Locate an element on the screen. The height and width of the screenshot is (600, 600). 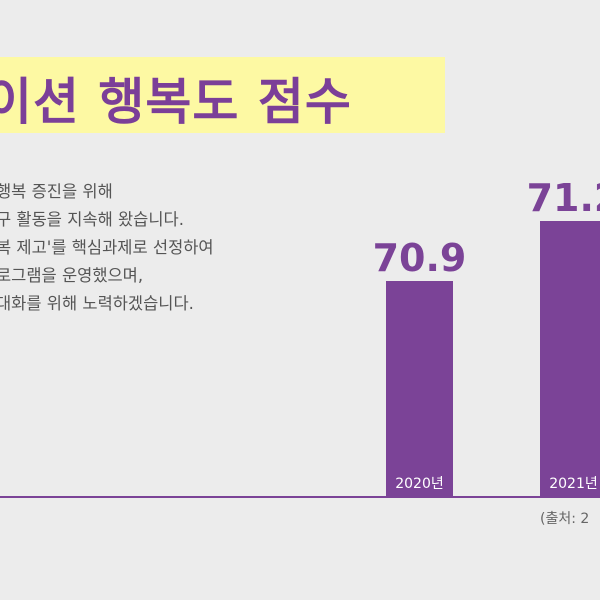
category-label: 2021년 is located at coordinates (573, 484).